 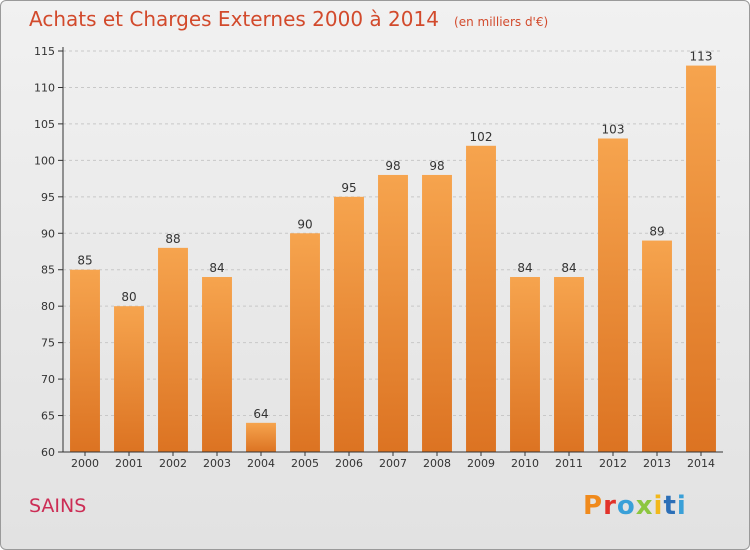 I want to click on bar-2005, so click(x=305, y=342).